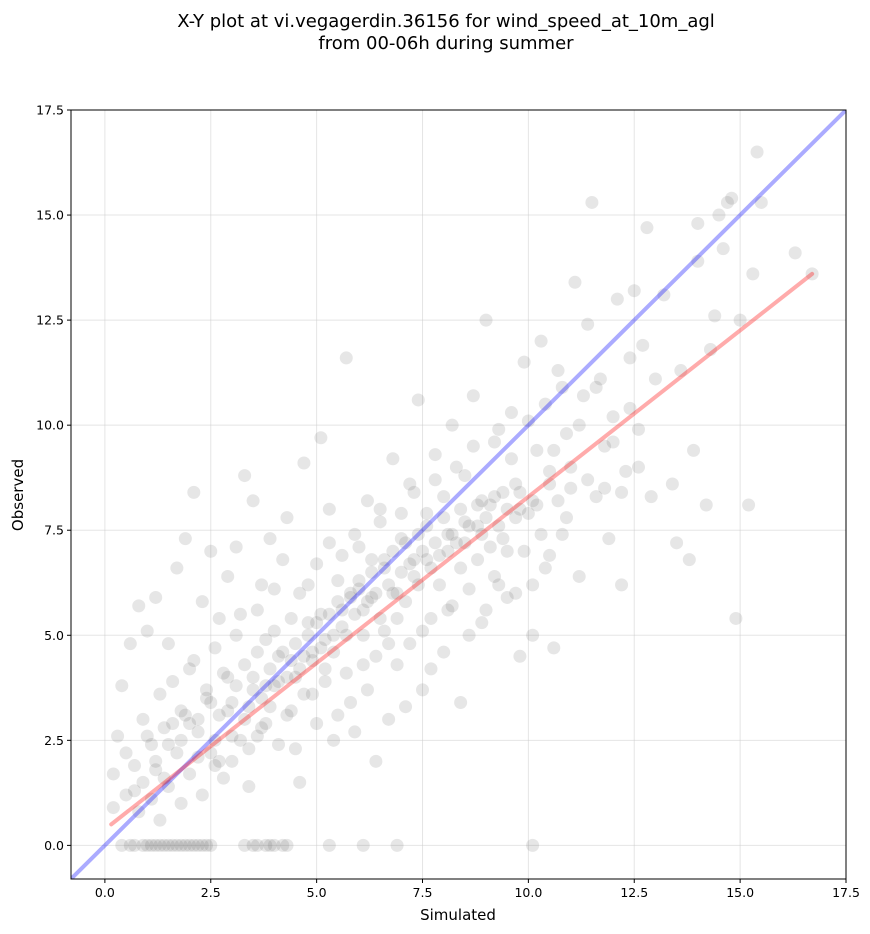  I want to click on x-tick-label-7: 17.5, so click(846, 892).